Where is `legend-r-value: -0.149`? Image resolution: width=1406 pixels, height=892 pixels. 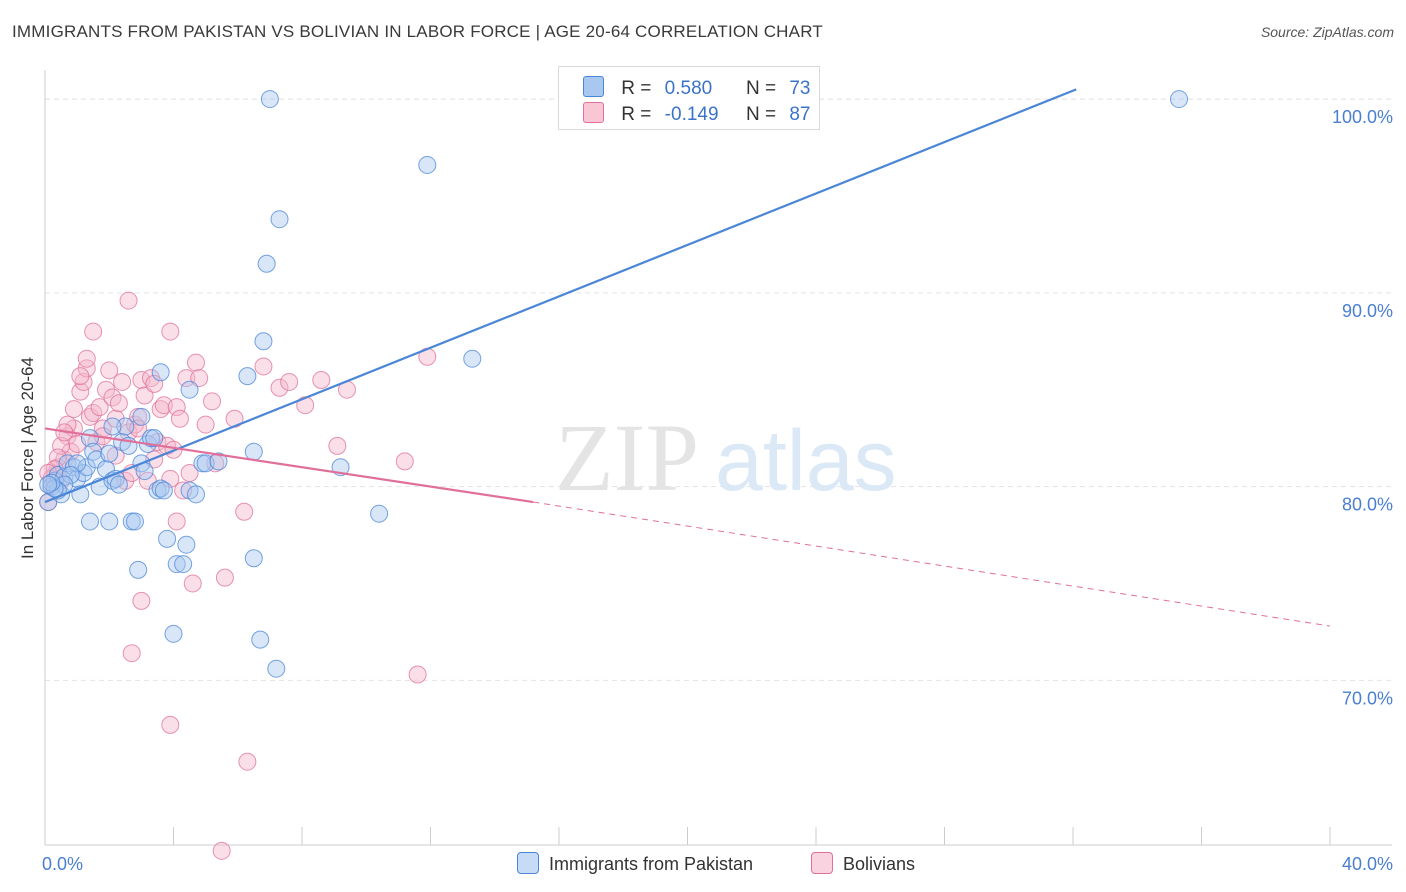 legend-r-value: -0.149 is located at coordinates (691, 114).